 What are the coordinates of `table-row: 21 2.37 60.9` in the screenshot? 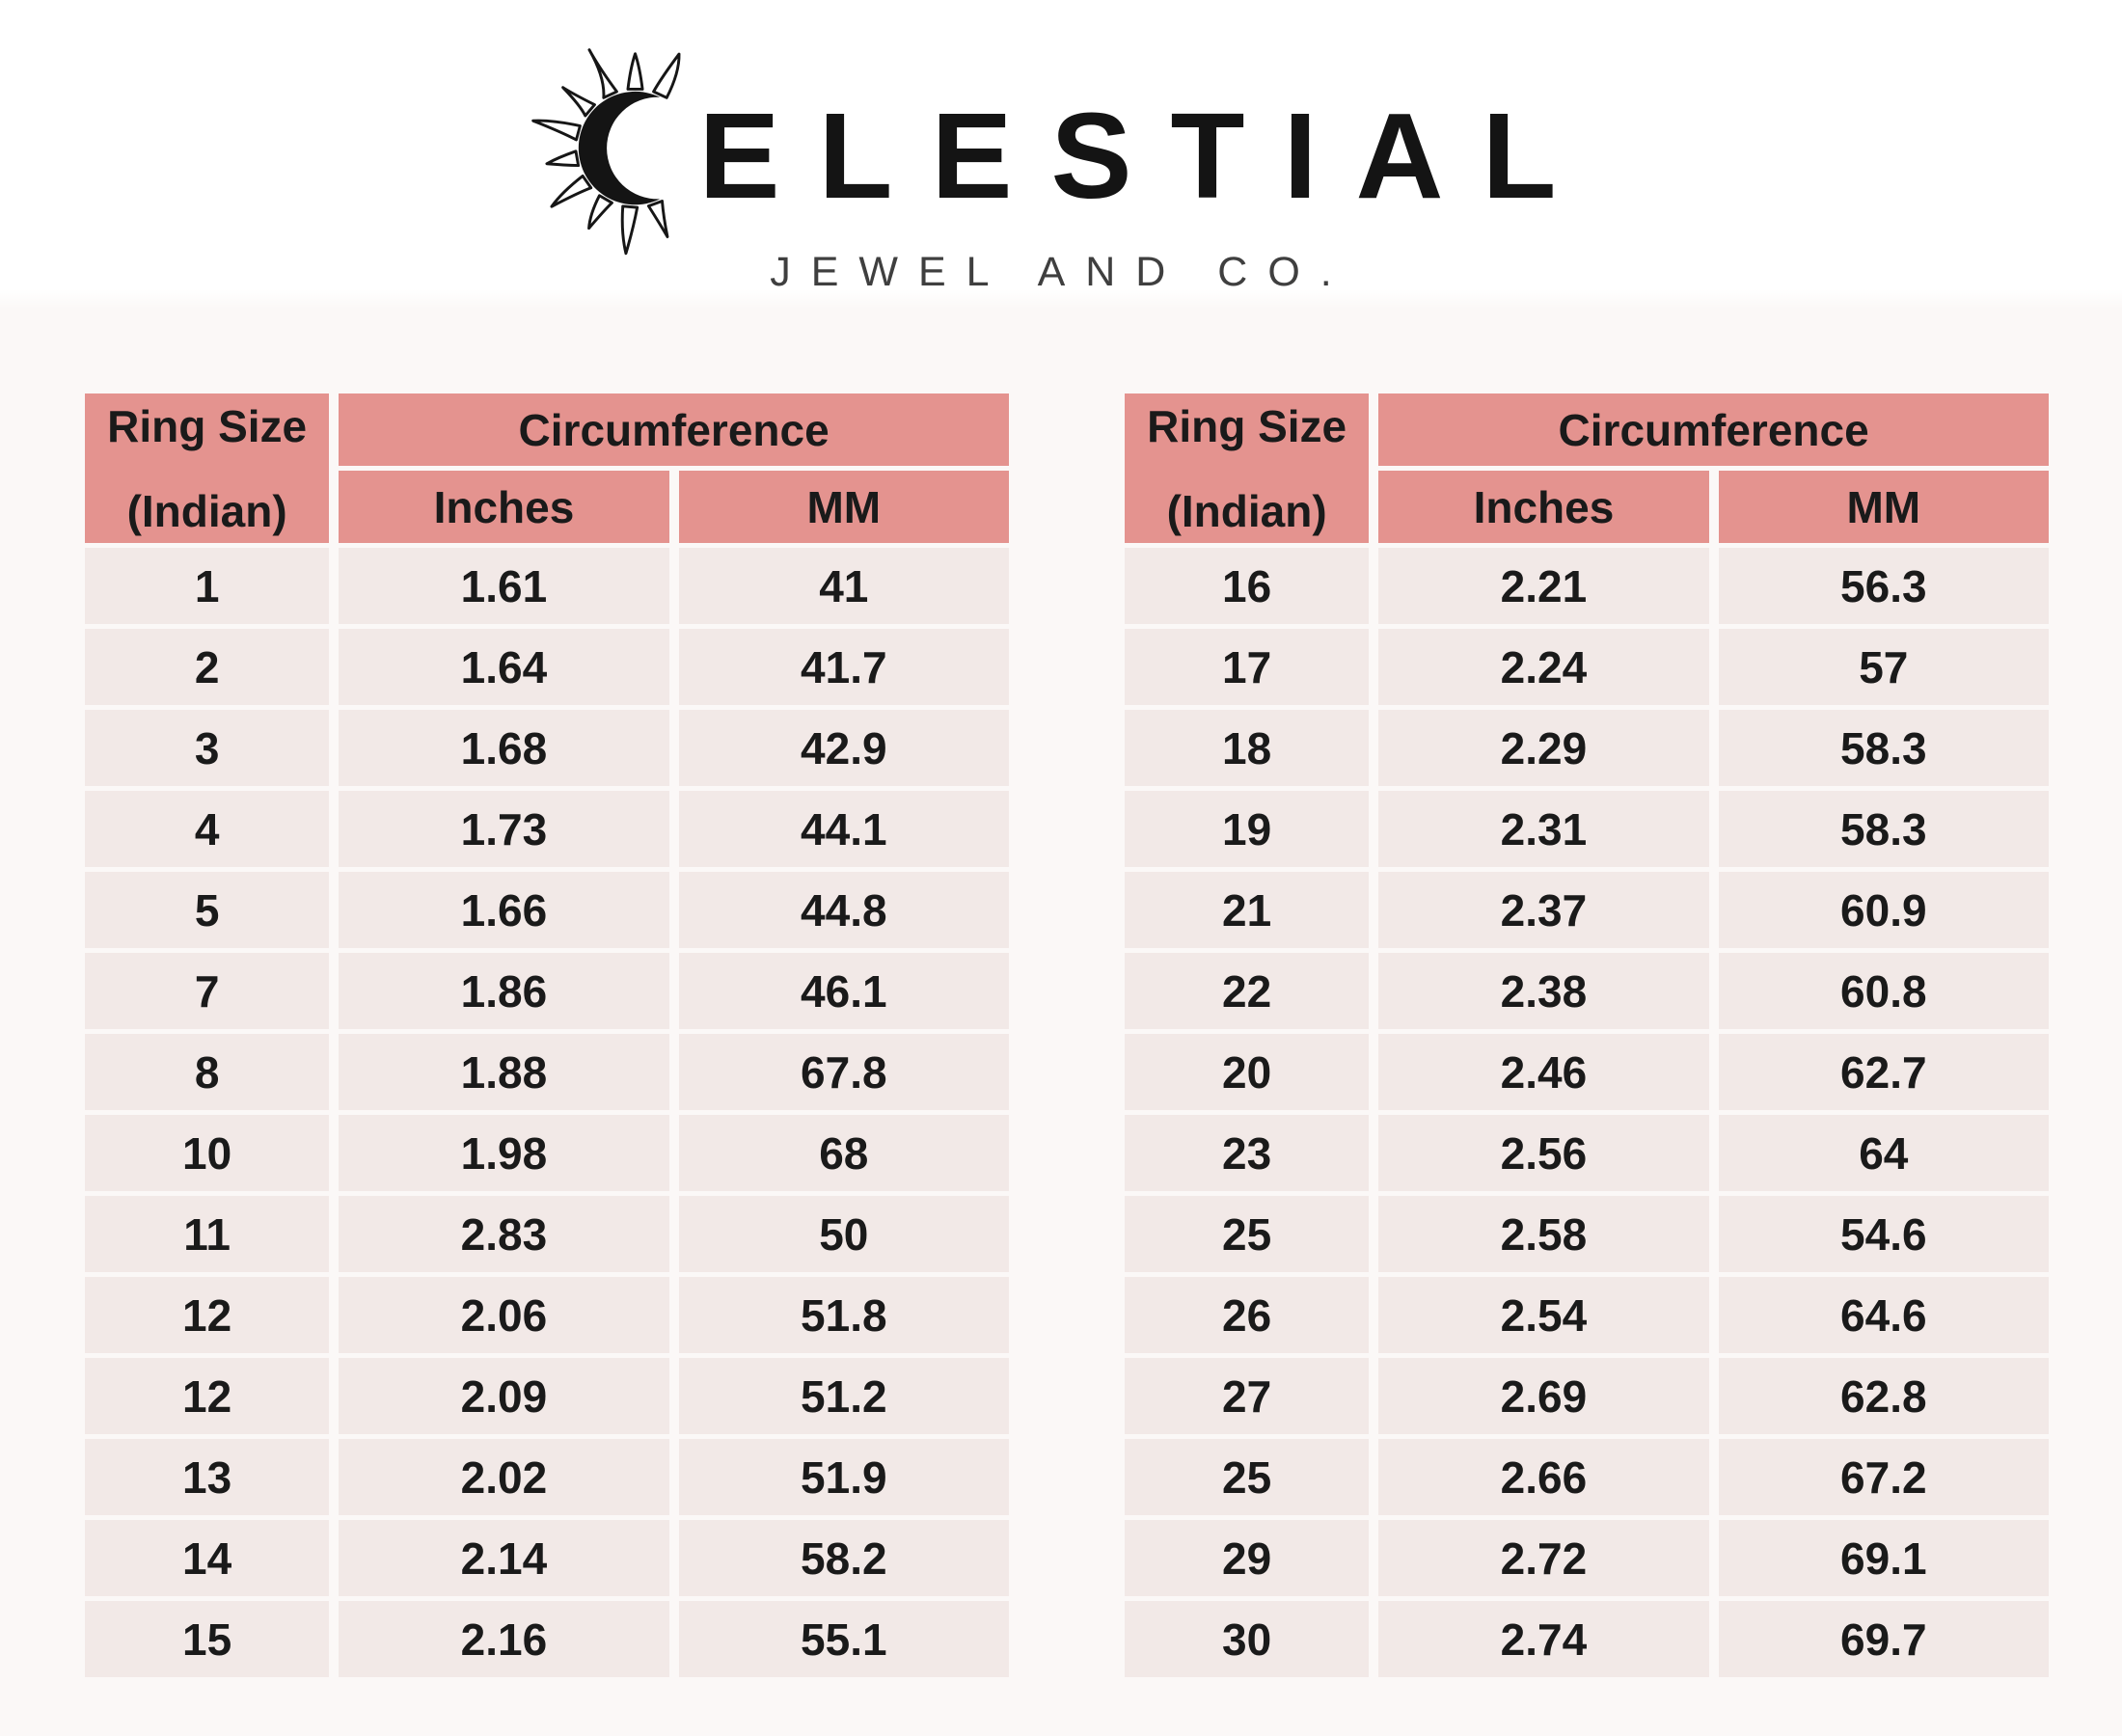 It's located at (1587, 910).